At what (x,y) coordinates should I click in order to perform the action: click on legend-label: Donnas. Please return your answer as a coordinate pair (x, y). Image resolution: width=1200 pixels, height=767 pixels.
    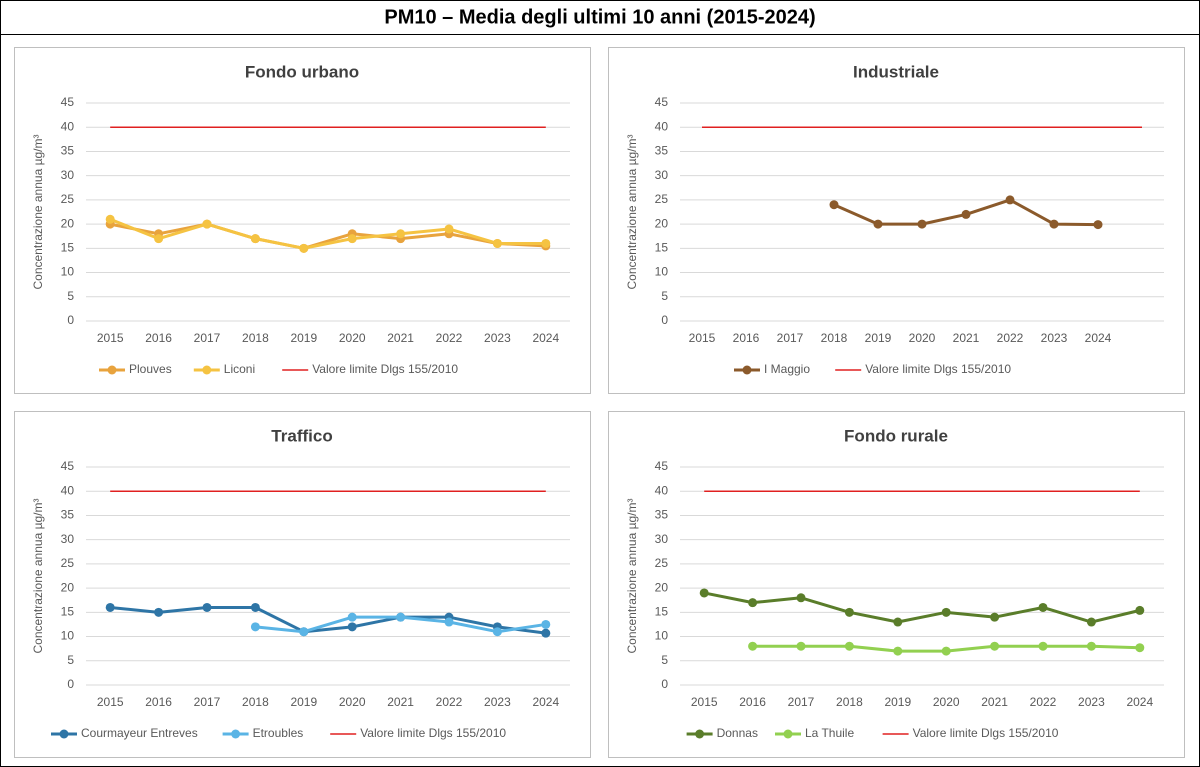
    Looking at the image, I should click on (737, 733).